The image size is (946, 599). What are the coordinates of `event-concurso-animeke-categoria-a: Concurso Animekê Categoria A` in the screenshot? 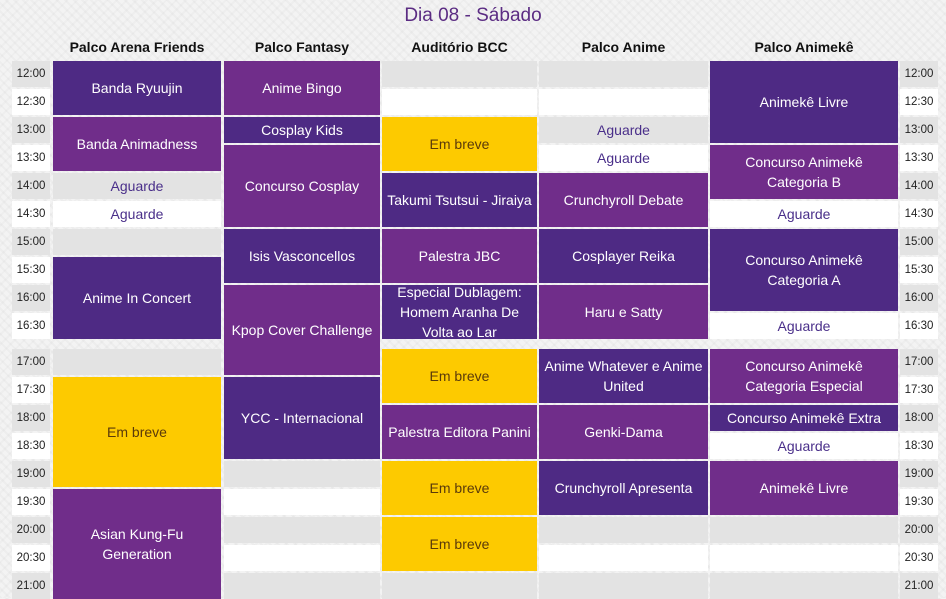 It's located at (804, 270).